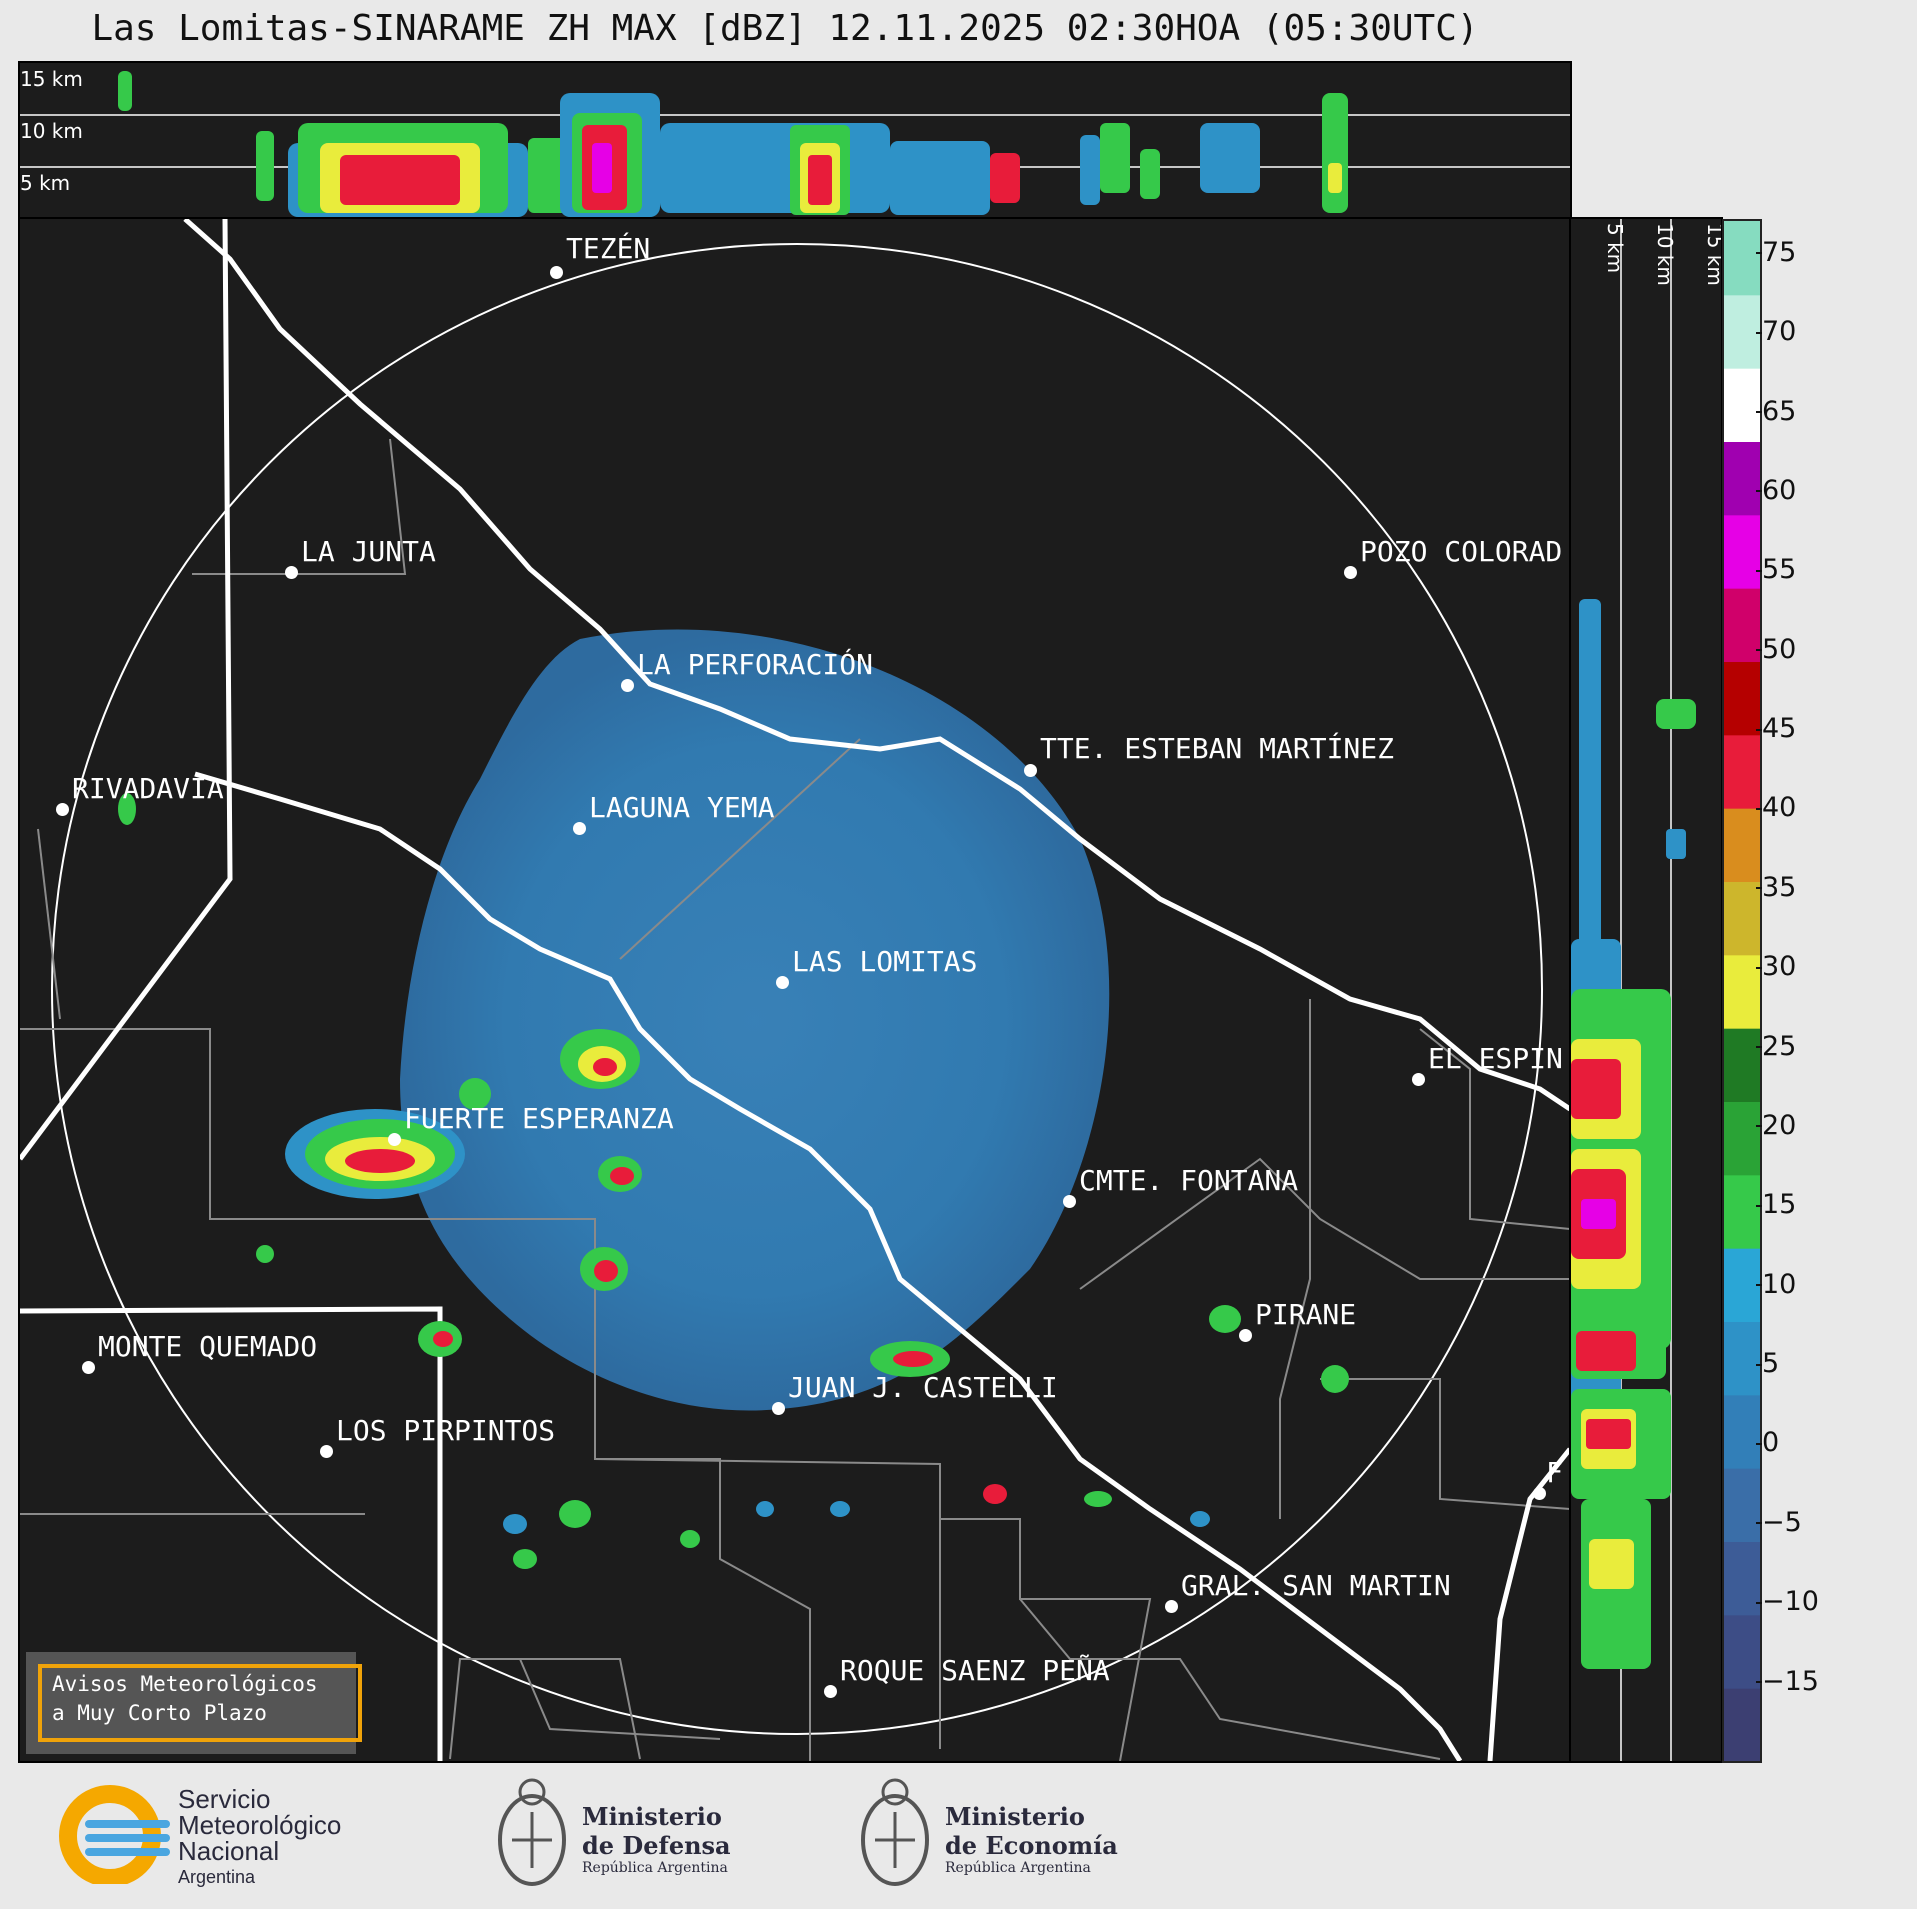  Describe the element at coordinates (45, 183) in the screenshot. I see `height-label-5km: 5 km` at that location.